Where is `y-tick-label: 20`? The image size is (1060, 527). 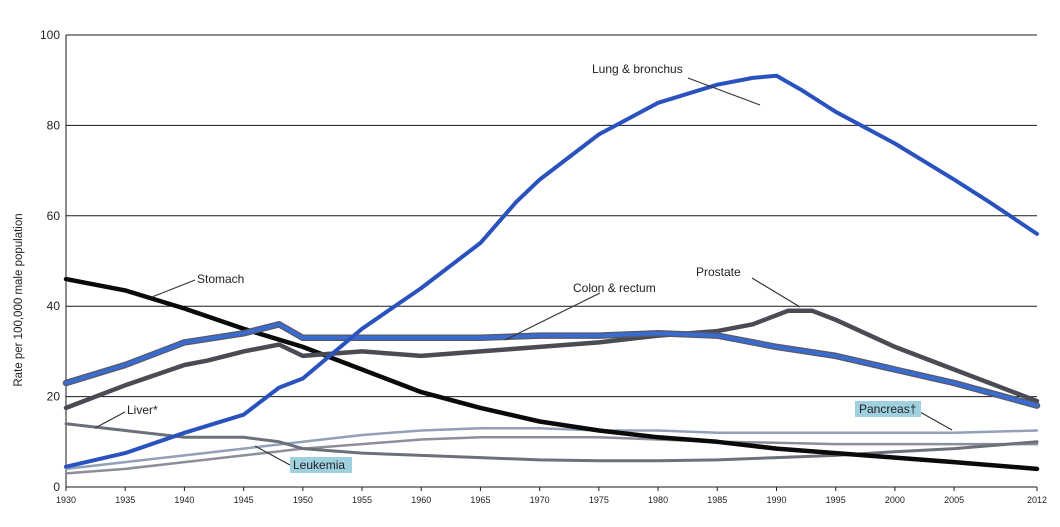 y-tick-label: 20 is located at coordinates (54, 397).